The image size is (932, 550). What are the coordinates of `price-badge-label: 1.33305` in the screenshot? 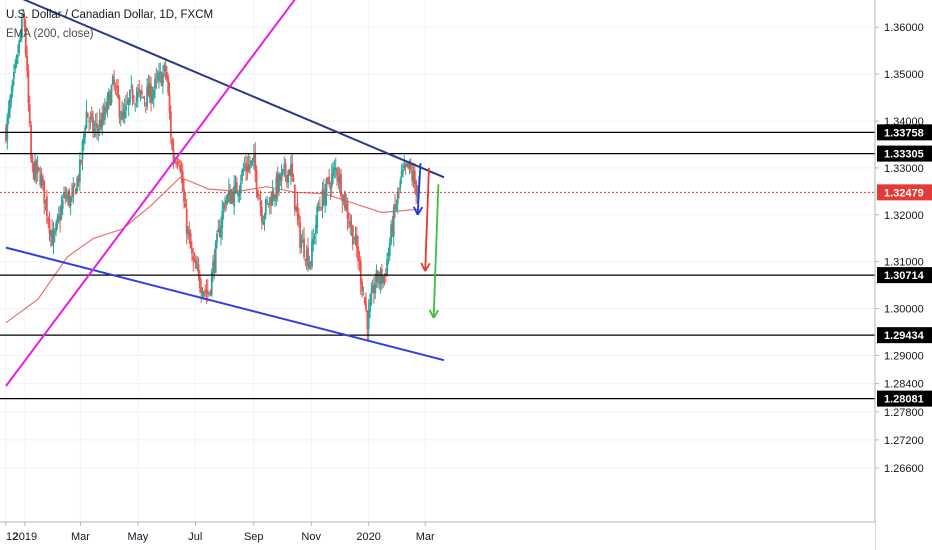 It's located at (904, 155).